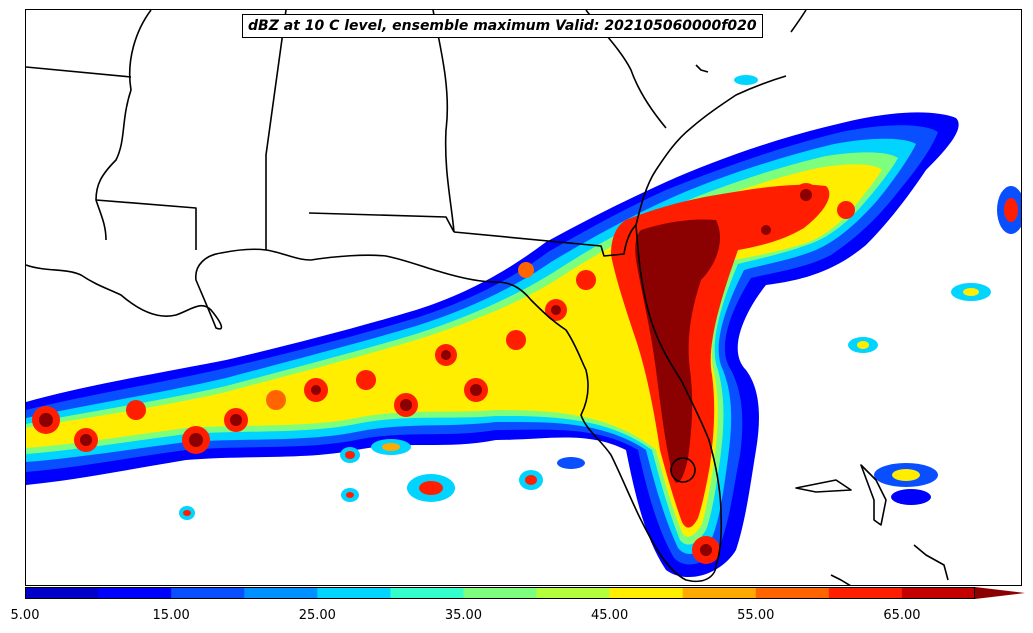  What do you see at coordinates (711, 150) in the screenshot?
I see `southeast-atlantic-coast` at bounding box center [711, 150].